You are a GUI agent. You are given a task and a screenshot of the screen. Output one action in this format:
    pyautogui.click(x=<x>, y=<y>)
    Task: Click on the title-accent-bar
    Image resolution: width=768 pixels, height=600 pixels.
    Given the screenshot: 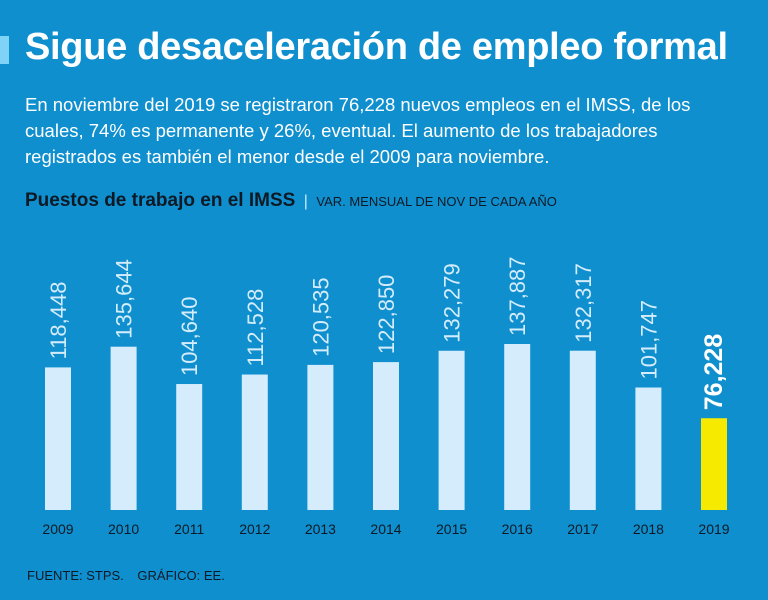 What is the action you would take?
    pyautogui.click(x=4, y=50)
    